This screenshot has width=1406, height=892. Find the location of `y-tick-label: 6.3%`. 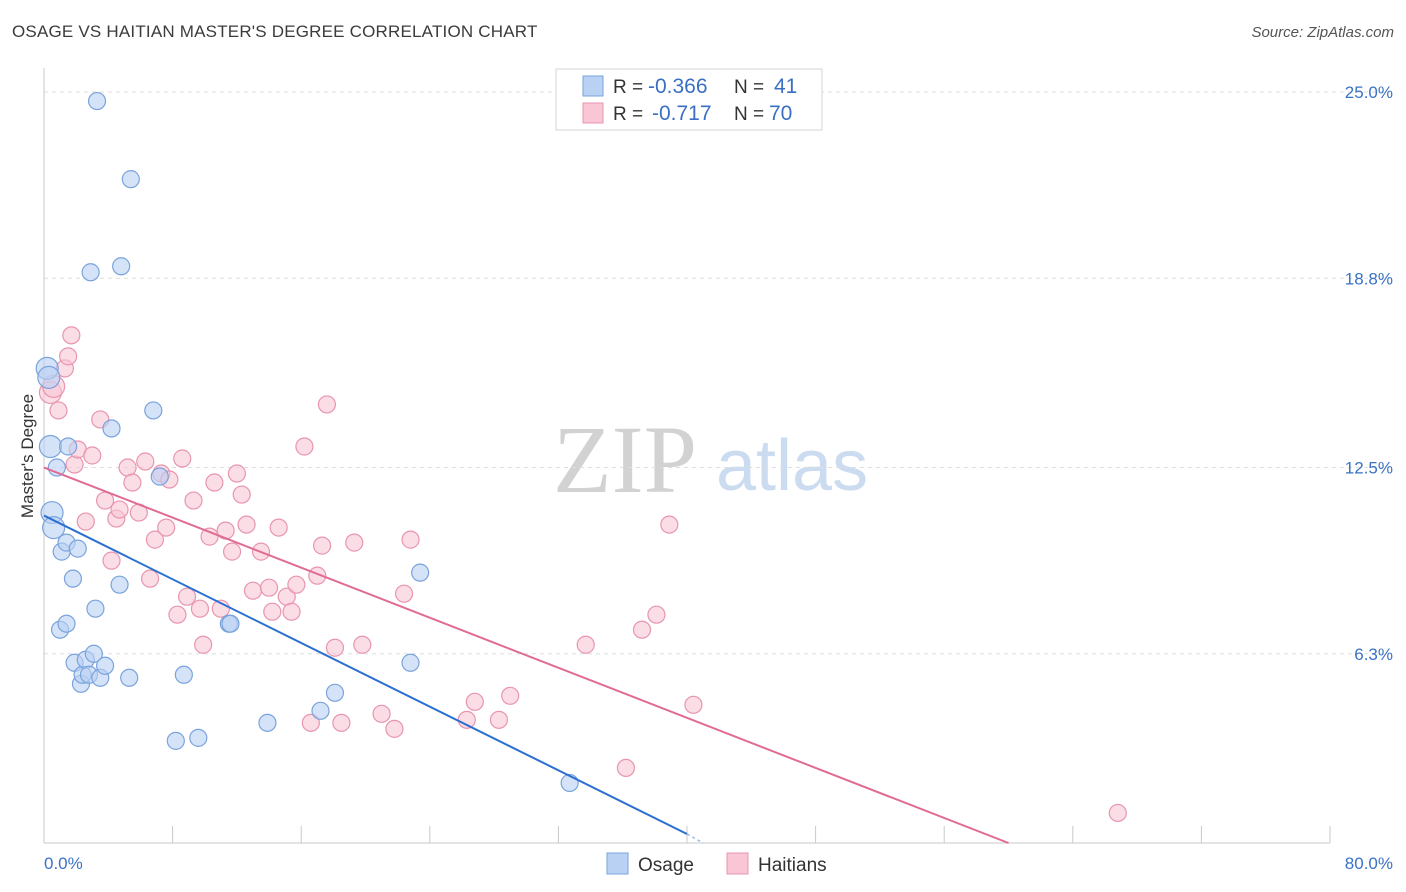

y-tick-label: 6.3% is located at coordinates (1373, 654).